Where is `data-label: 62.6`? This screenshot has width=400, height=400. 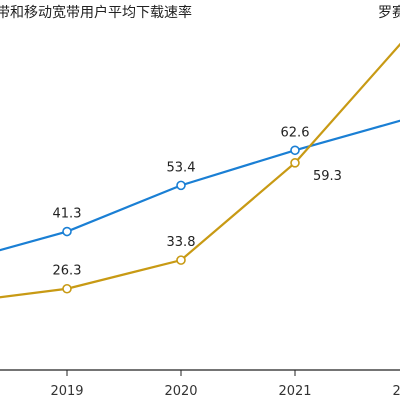 data-label: 62.6 is located at coordinates (295, 132).